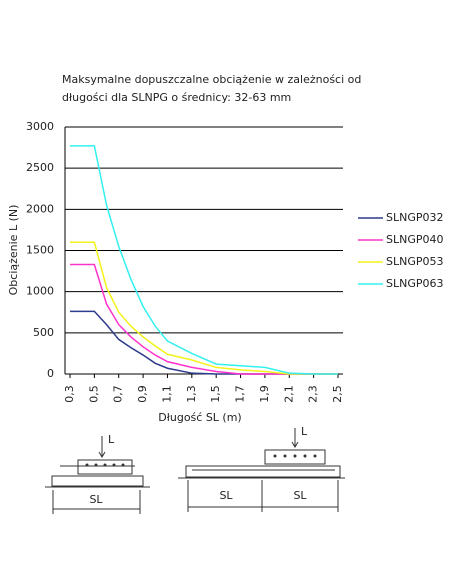  What do you see at coordinates (142, 394) in the screenshot?
I see `x-tick-label: 0,9` at bounding box center [142, 394].